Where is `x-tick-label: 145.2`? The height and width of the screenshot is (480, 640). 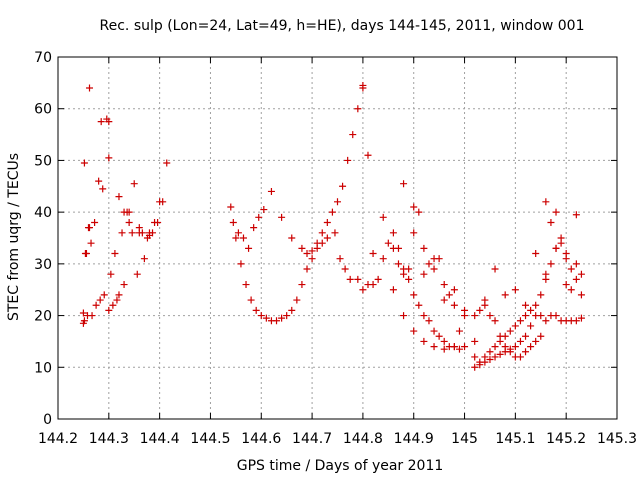 x-tick-label: 145.2 is located at coordinates (566, 439).